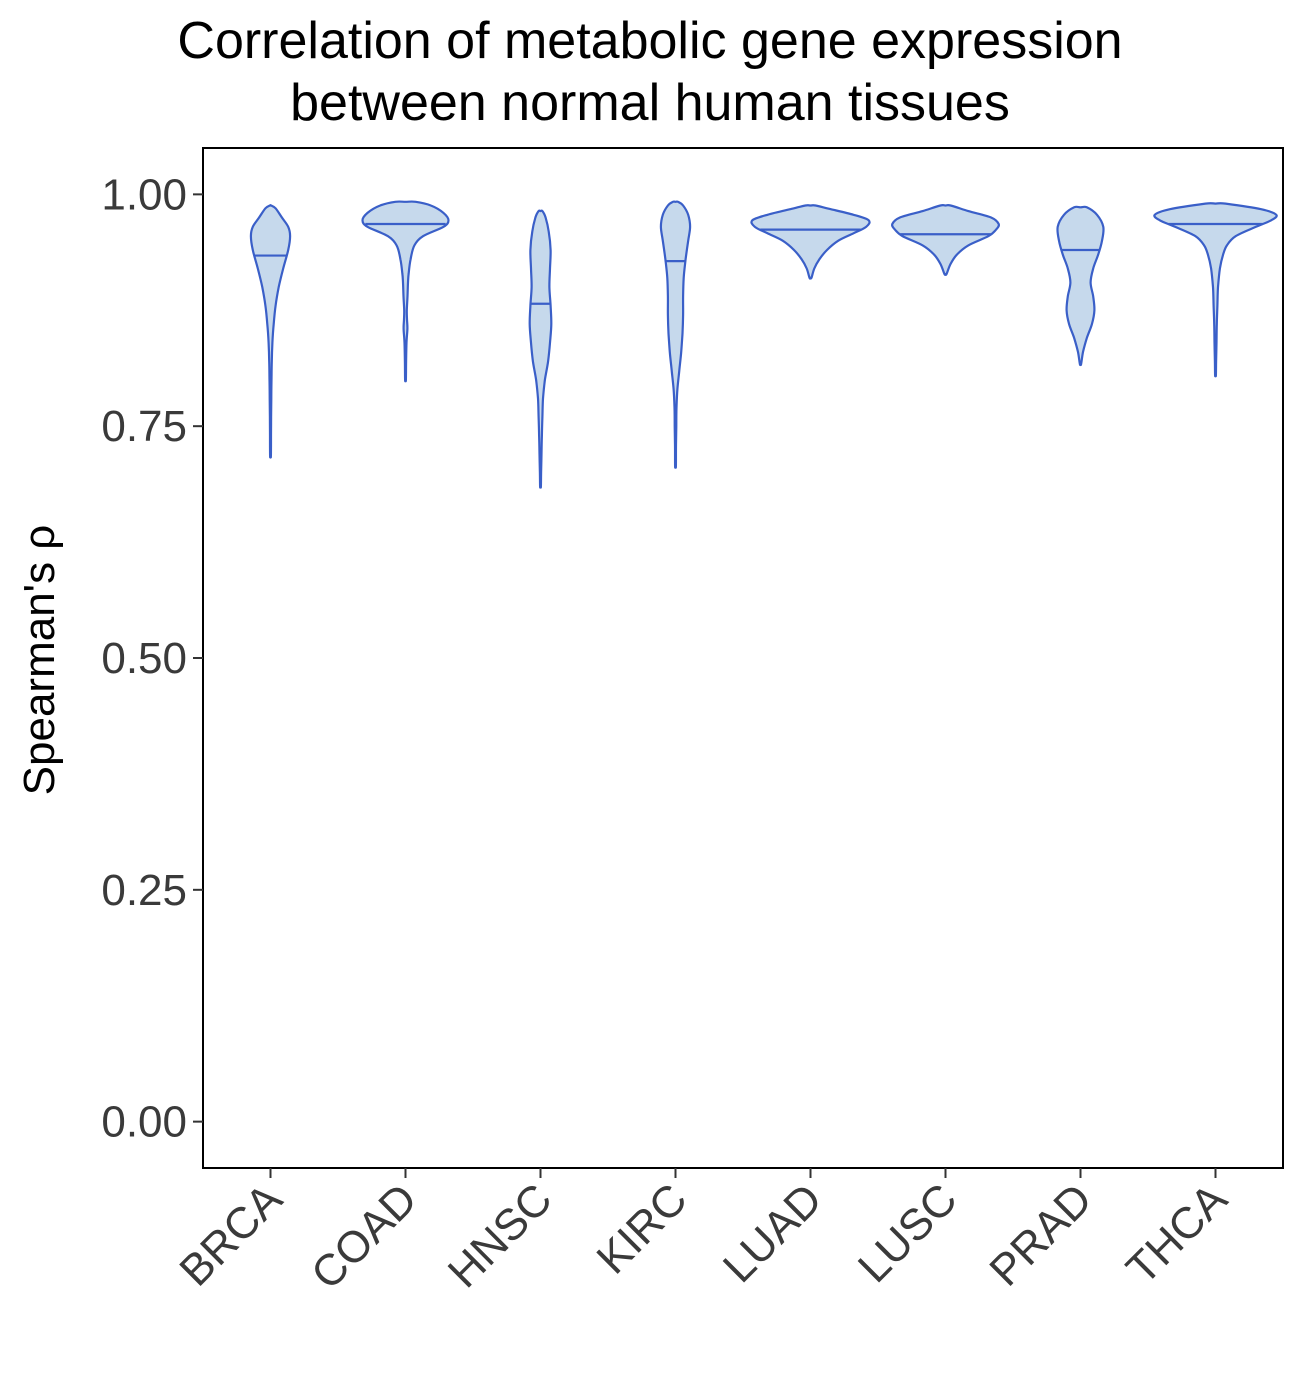 The width and height of the screenshot is (1300, 1400). I want to click on violin-kirc, so click(675, 334).